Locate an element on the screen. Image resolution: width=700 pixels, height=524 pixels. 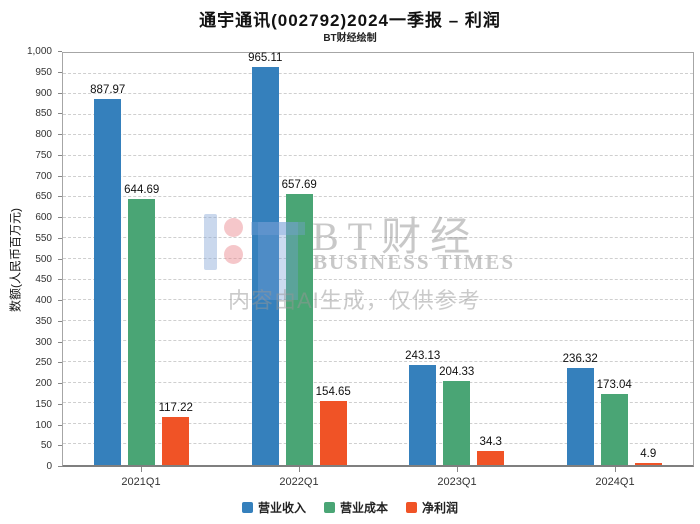
legend-item-净利润: 净利润 is located at coordinates (432, 507).